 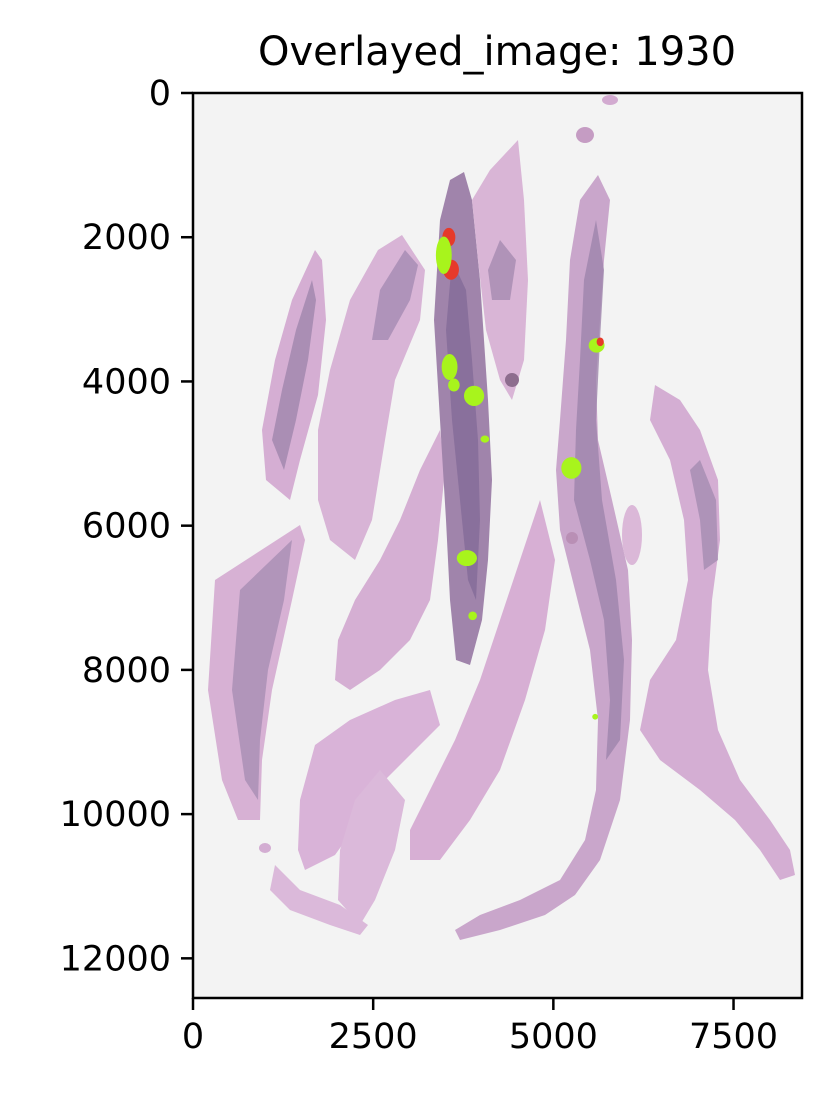 What do you see at coordinates (390, 560) in the screenshot?
I see `tissue-strip-d` at bounding box center [390, 560].